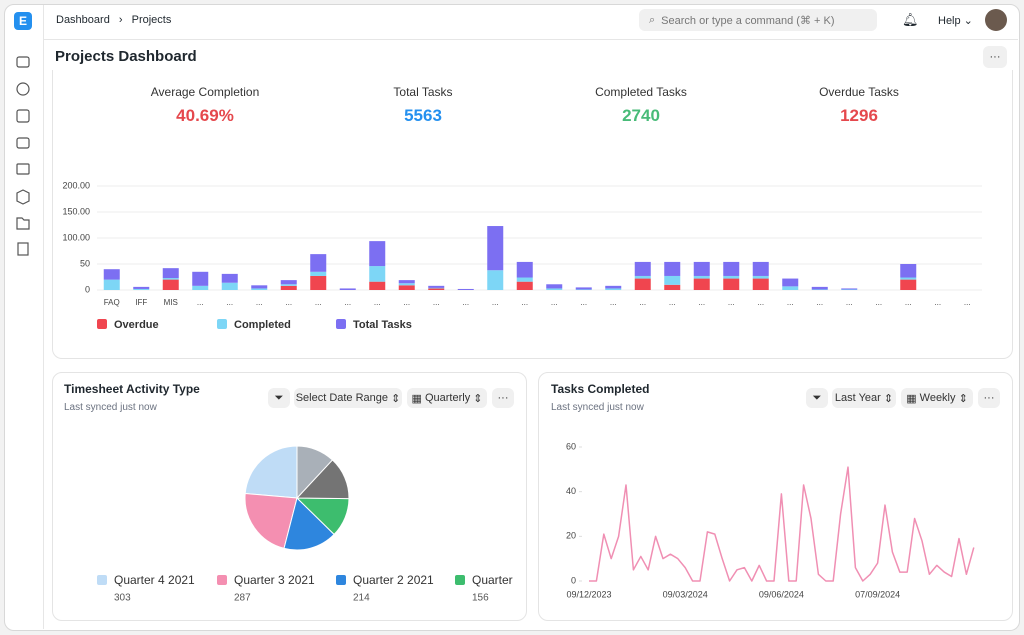 The image size is (1024, 635). I want to click on period-select: ▦ Weekly ⇕, so click(937, 398).